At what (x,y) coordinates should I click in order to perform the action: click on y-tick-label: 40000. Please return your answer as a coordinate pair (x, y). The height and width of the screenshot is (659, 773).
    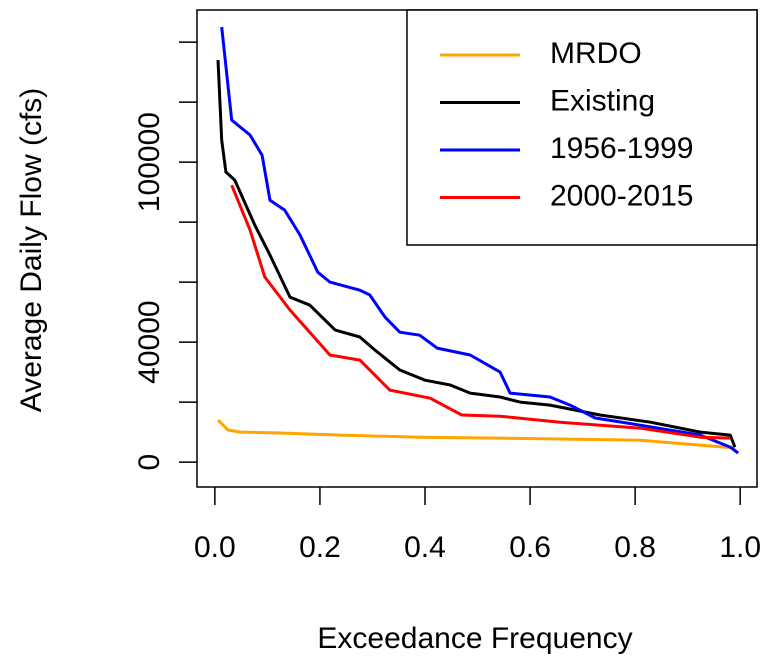
    Looking at the image, I should click on (149, 341).